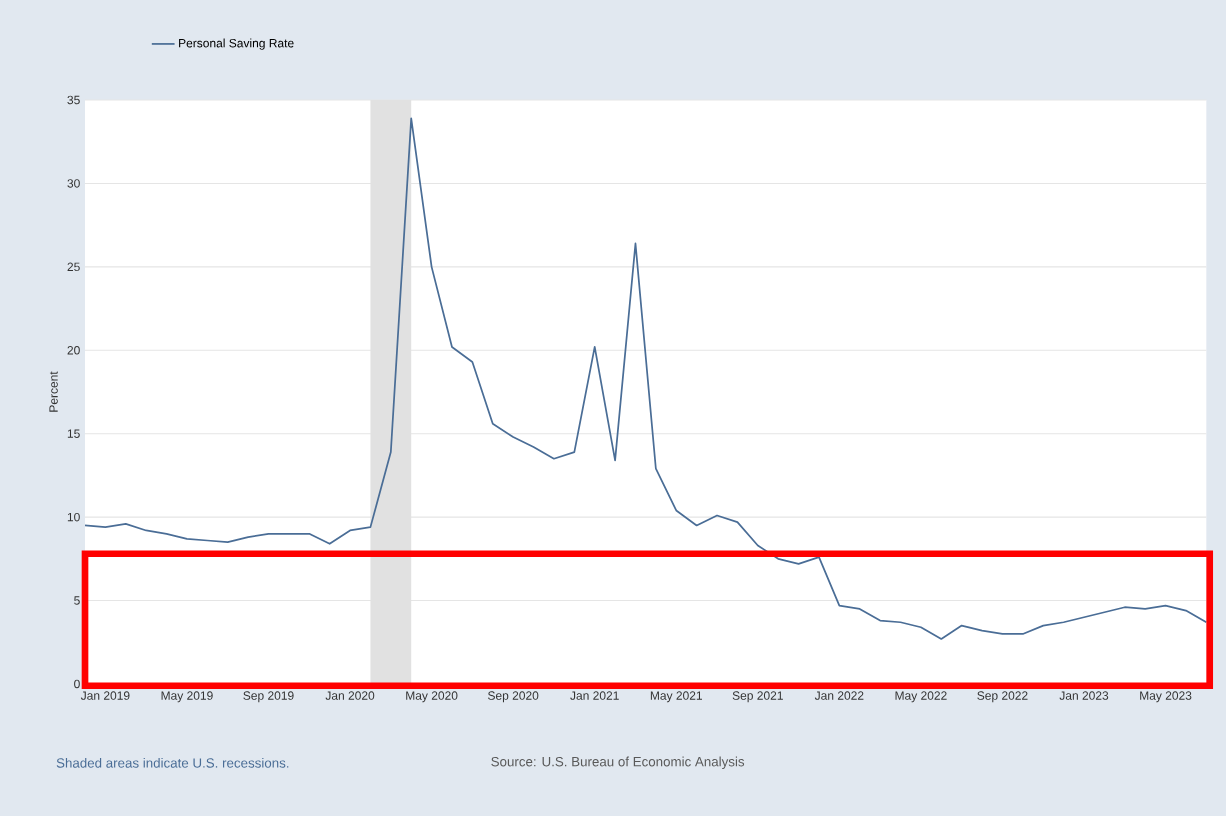  Describe the element at coordinates (618, 763) in the screenshot. I see `source-note: Source: U.S. Bureau of Economic Analysis` at that location.